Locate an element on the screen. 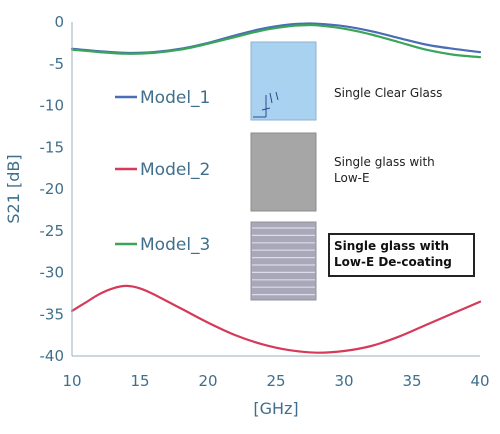 The height and width of the screenshot is (434, 500). y-tick-label: -40 is located at coordinates (52, 356).